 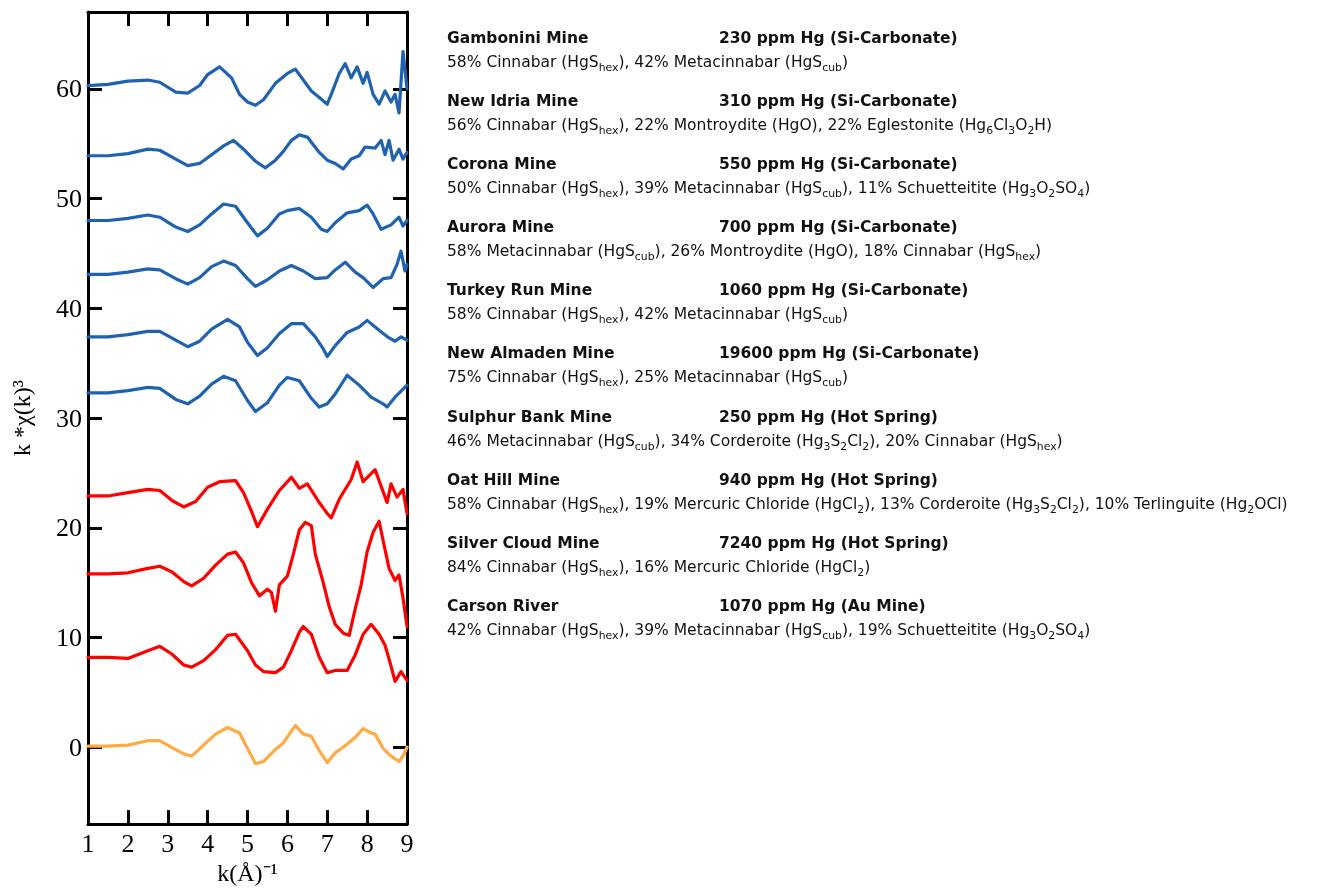 What do you see at coordinates (745, 253) in the screenshot?
I see `text: 58% Metacinnabar (HgS$_{cub}$), 26% Montroydite (HgO), 18% Cinnabar (HgS$_{hex}$)` at bounding box center [745, 253].